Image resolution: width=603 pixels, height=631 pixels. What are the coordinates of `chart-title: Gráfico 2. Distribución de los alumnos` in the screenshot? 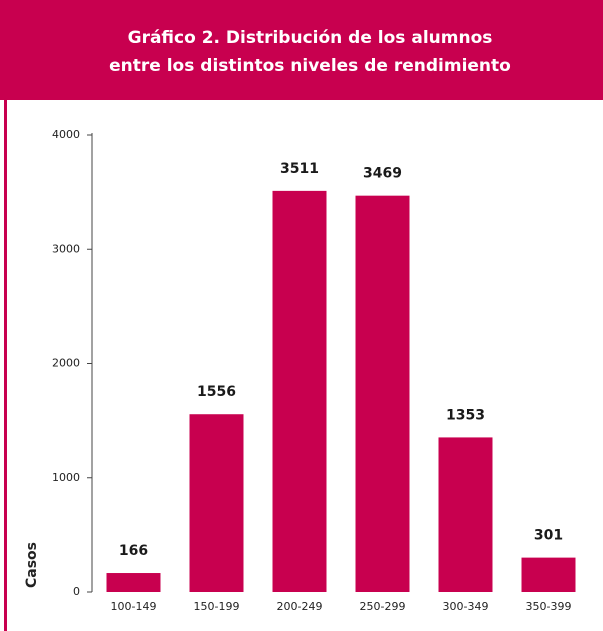 It's located at (310, 38).